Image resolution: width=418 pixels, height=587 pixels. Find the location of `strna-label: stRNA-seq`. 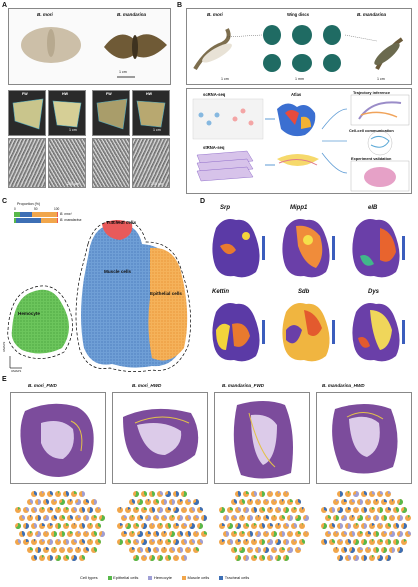

strna-label: stRNA-seq is located at coordinates (214, 147).